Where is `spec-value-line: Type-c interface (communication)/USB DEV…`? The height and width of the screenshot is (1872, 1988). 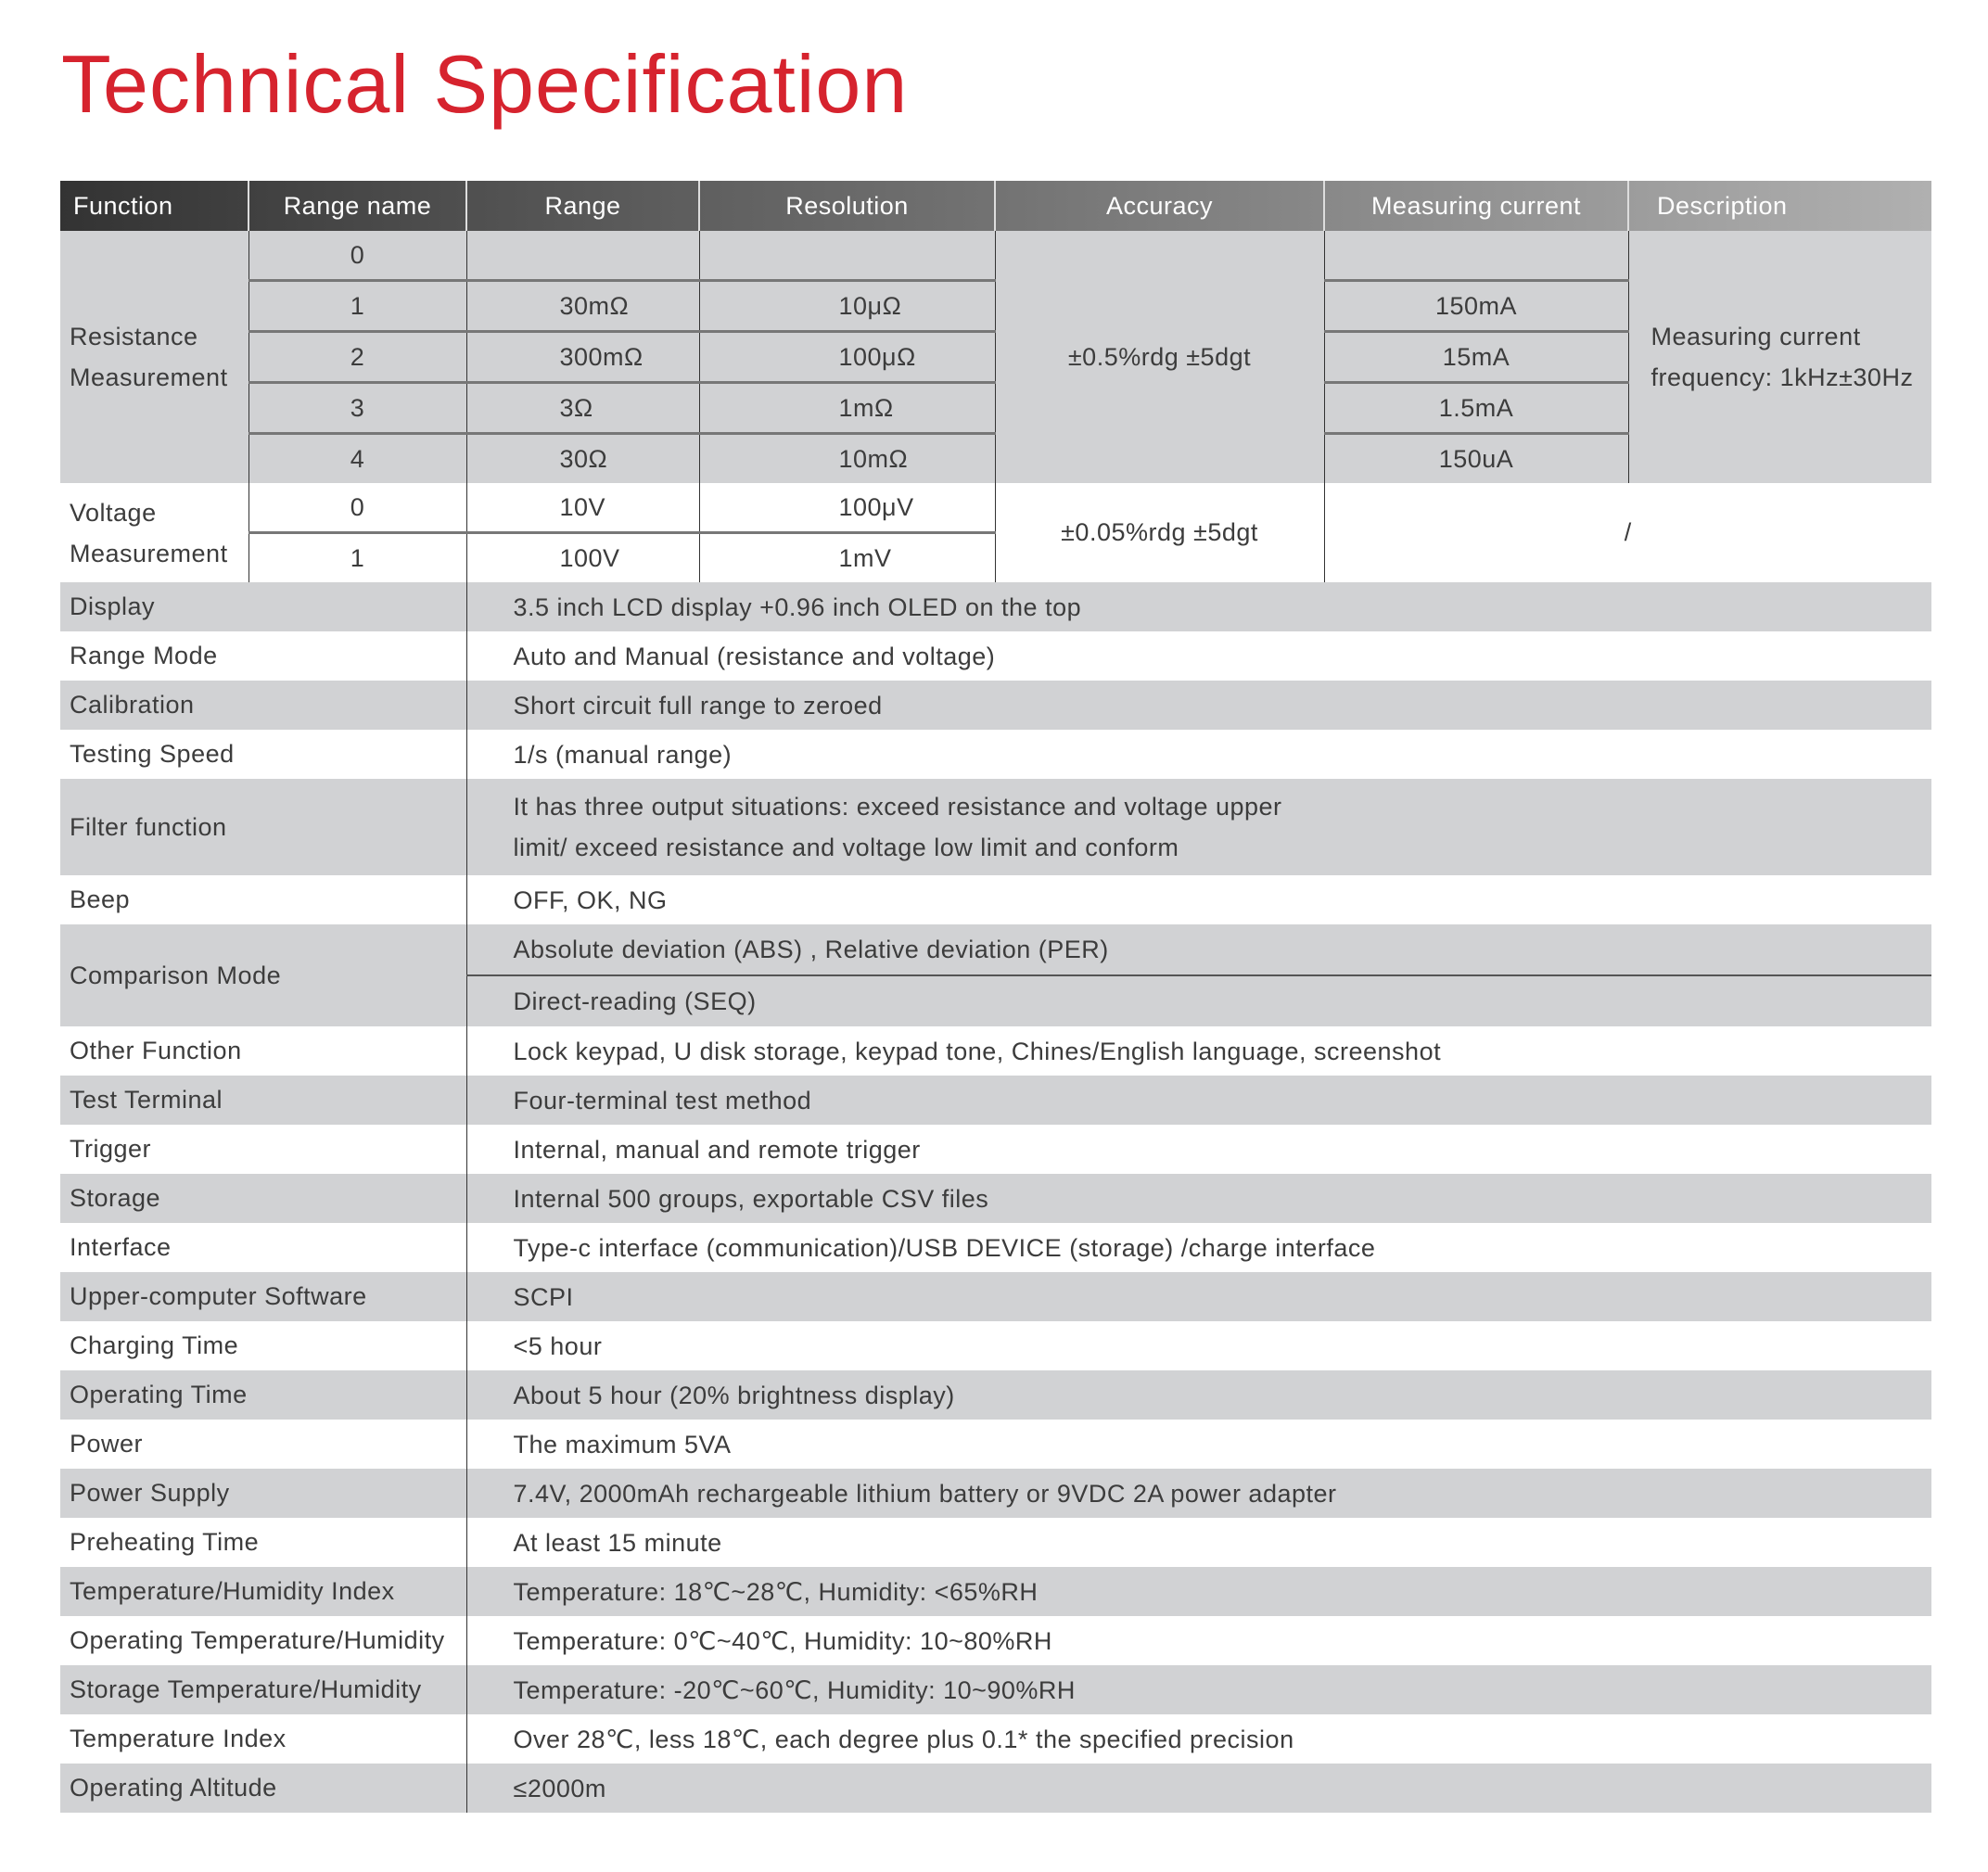
spec-value-line: Type-c interface (communication)/USB DEV… is located at coordinates (944, 1247).